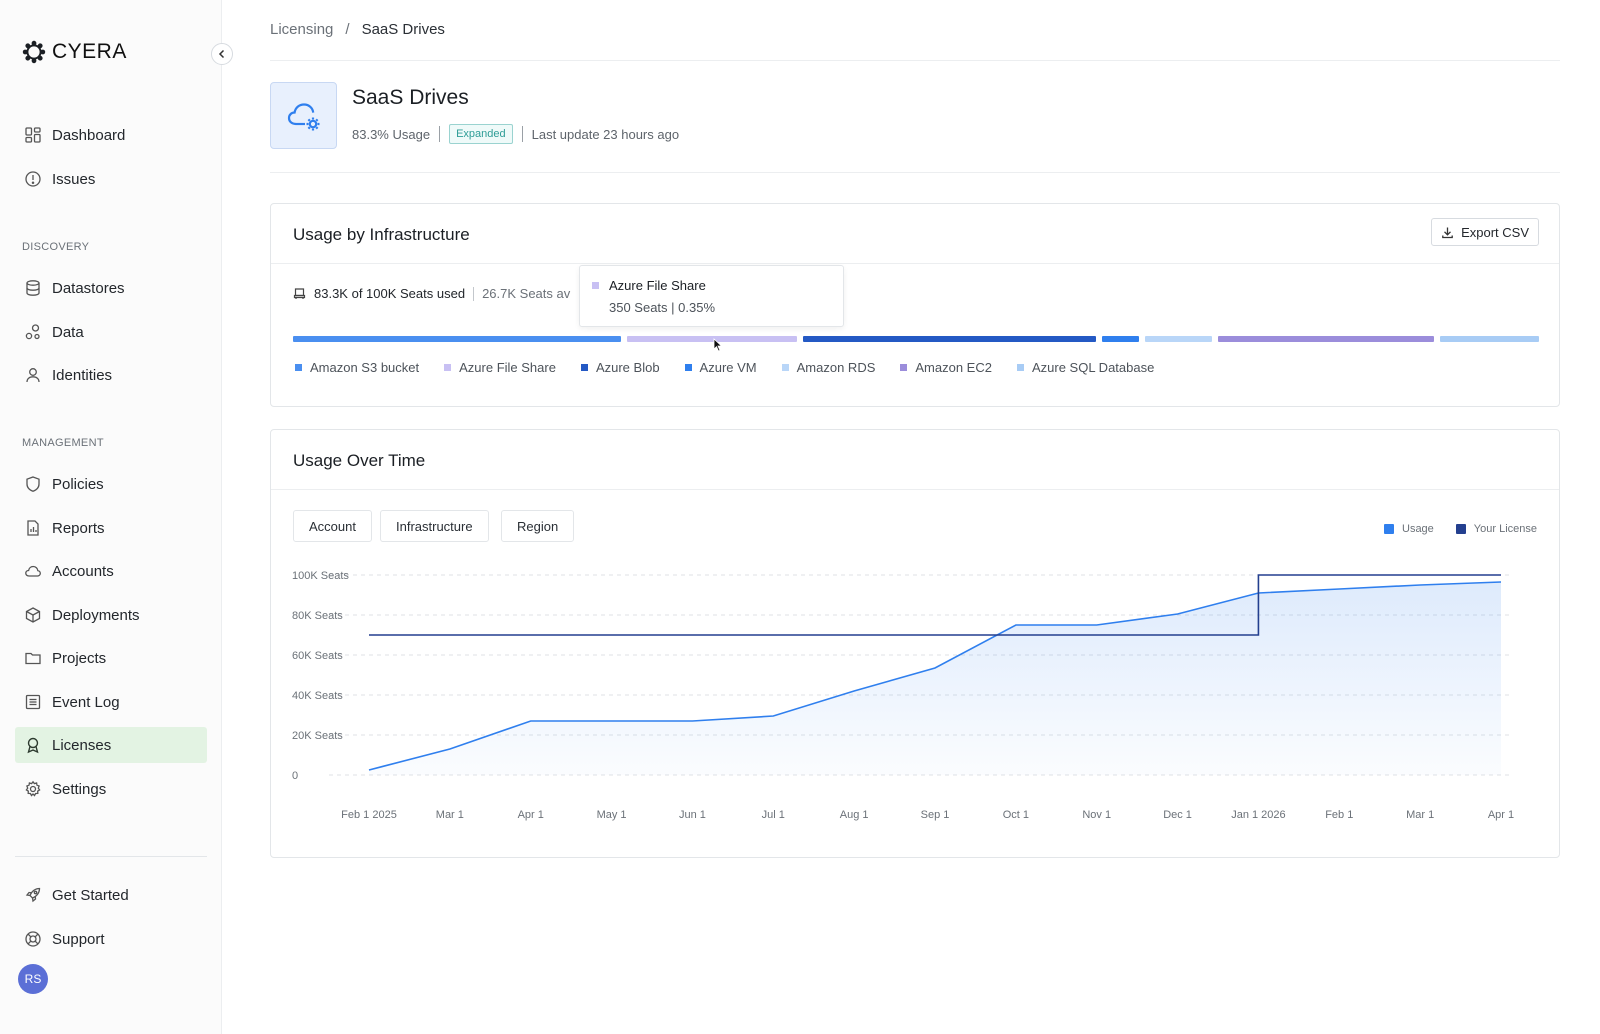 Image resolution: width=1600 pixels, height=1034 pixels. Describe the element at coordinates (728, 367) in the screenshot. I see `legend-label: Azure VM` at that location.